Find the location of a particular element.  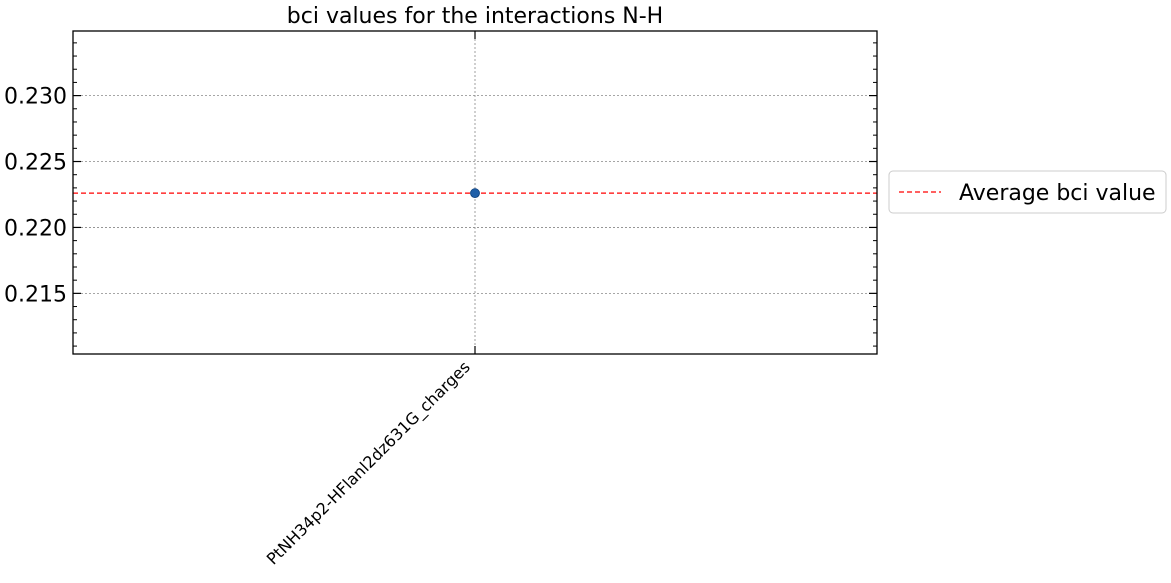

y-tick-label: 0.225 is located at coordinates (35, 163).